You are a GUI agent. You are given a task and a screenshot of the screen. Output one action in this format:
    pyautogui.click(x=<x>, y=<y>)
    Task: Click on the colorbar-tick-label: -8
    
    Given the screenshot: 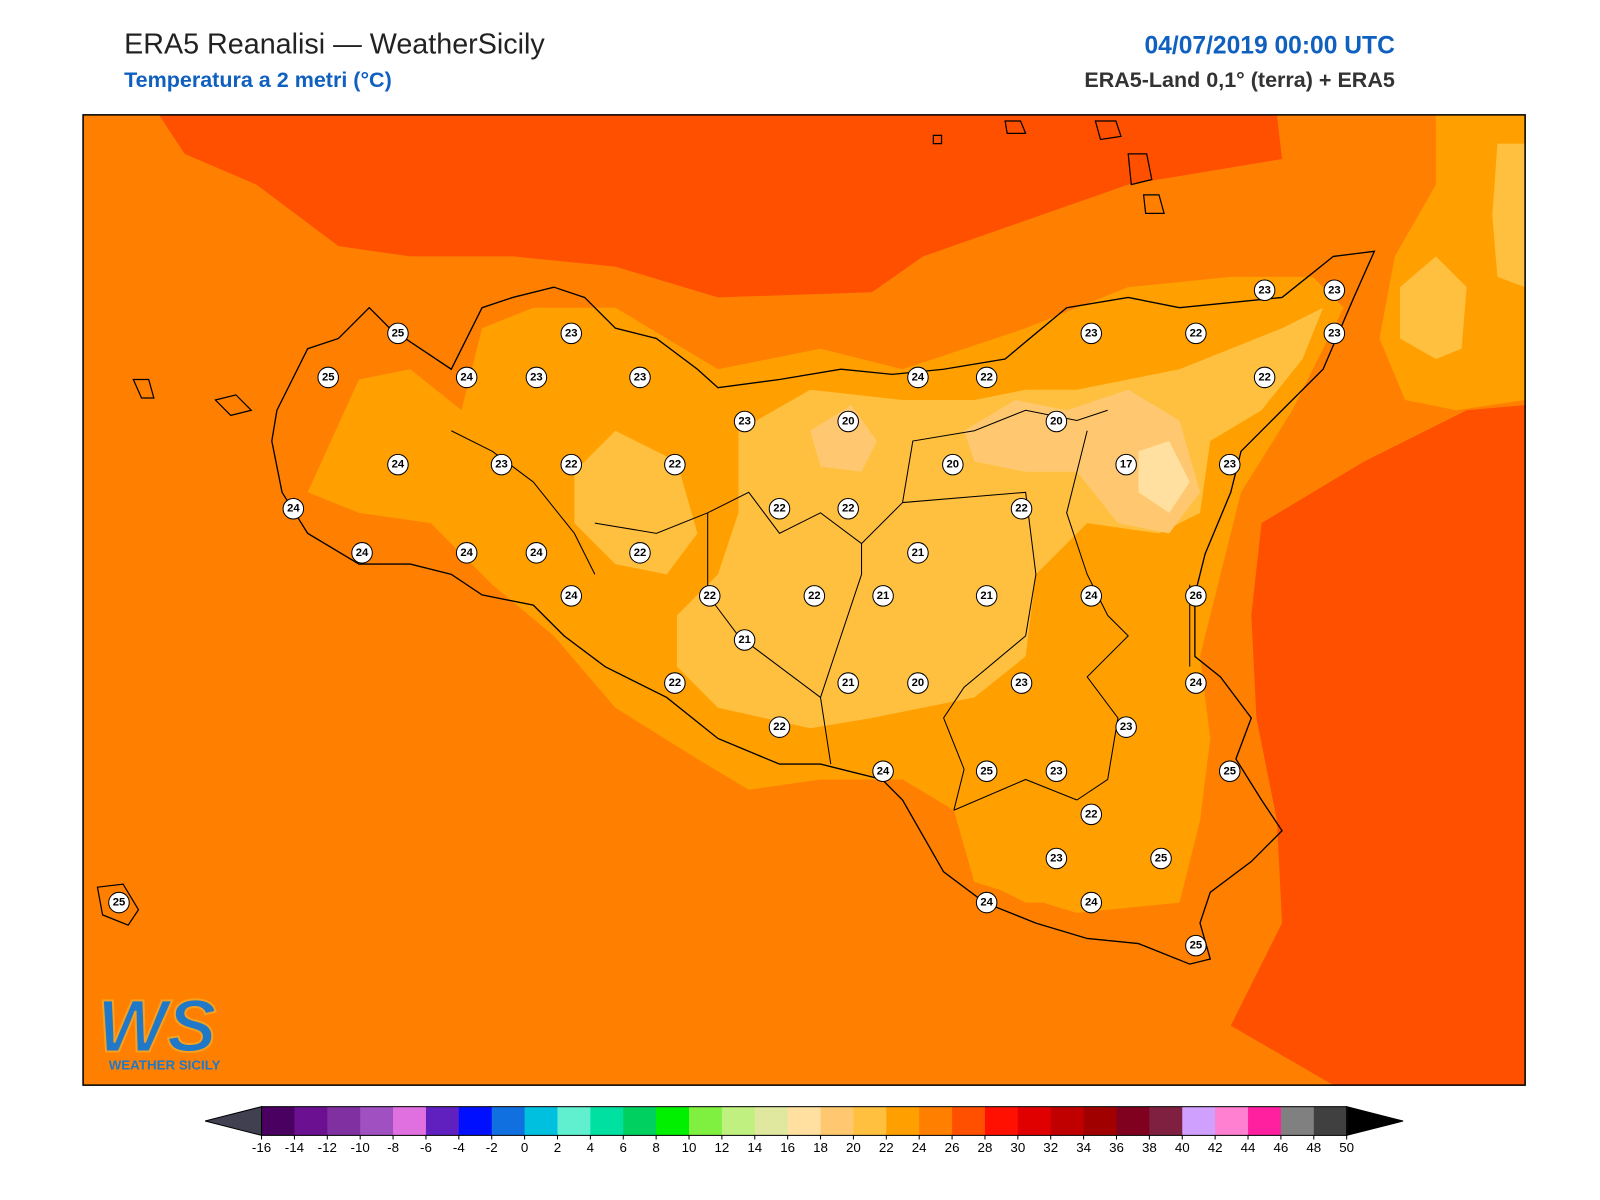 What is the action you would take?
    pyautogui.click(x=393, y=1147)
    